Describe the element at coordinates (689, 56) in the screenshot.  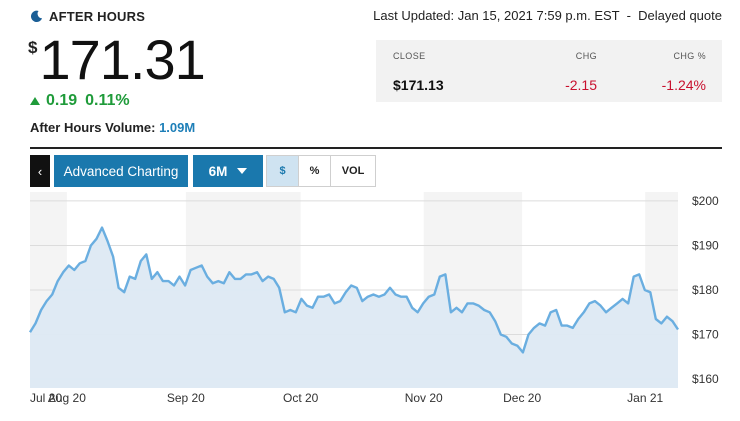
I see `chg-pct-header: CHG %` at that location.